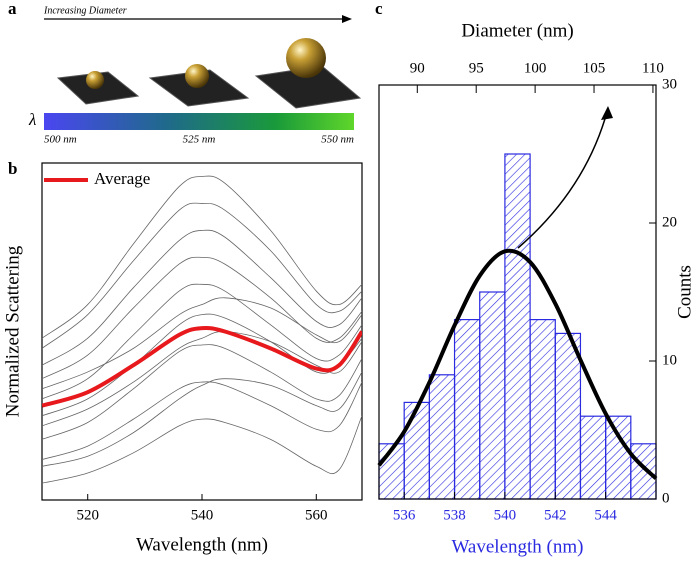  What do you see at coordinates (316, 515) in the screenshot?
I see `x-tick-label: 560` at bounding box center [316, 515].